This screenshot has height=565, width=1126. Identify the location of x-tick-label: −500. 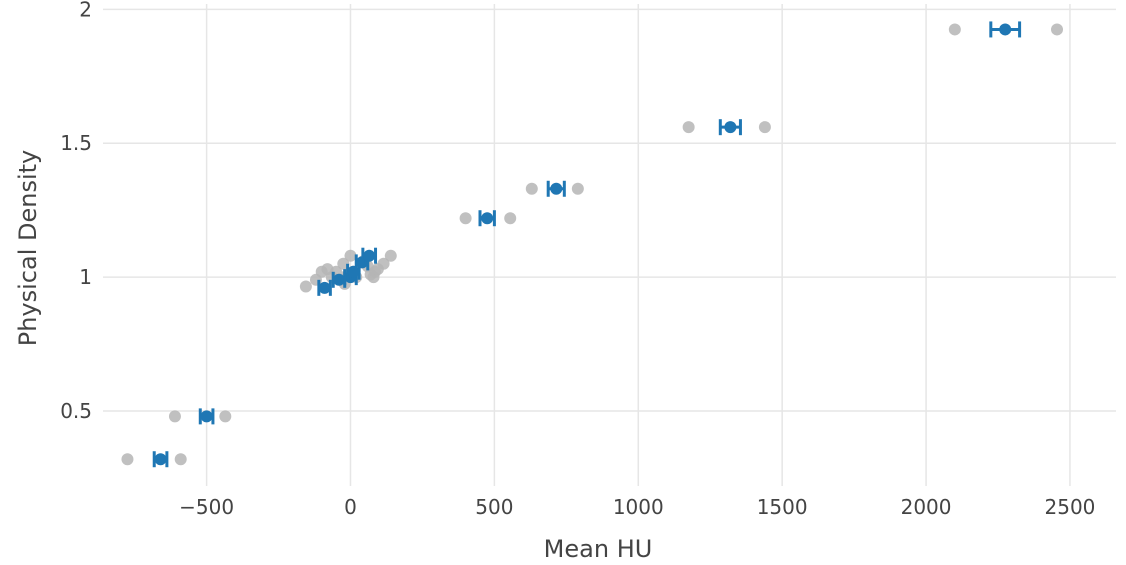
(206, 507).